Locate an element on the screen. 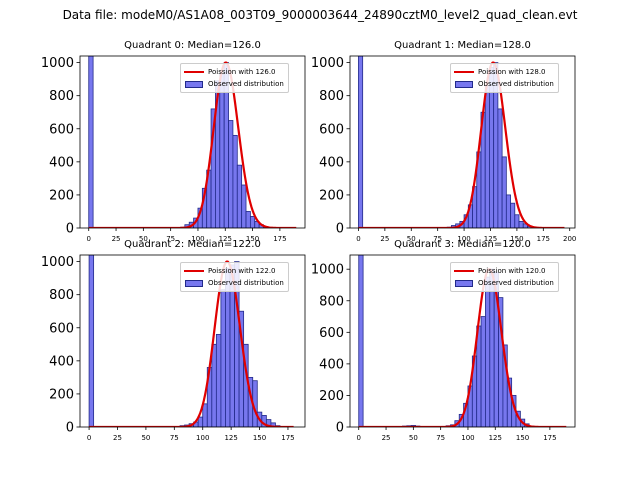 Image resolution: width=640 pixels, height=480 pixels. panel-title: Quadrant 2: Median=122.0 is located at coordinates (192, 244).